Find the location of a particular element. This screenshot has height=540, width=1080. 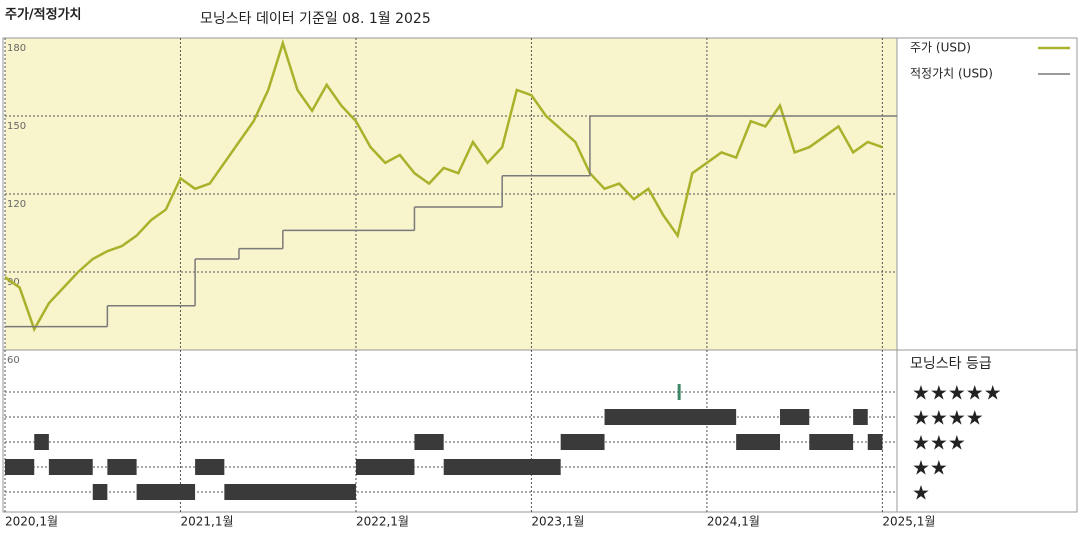

chart-subtitle: 모닝스타 데이터 기준일 08. 1월 2025 is located at coordinates (315, 19).